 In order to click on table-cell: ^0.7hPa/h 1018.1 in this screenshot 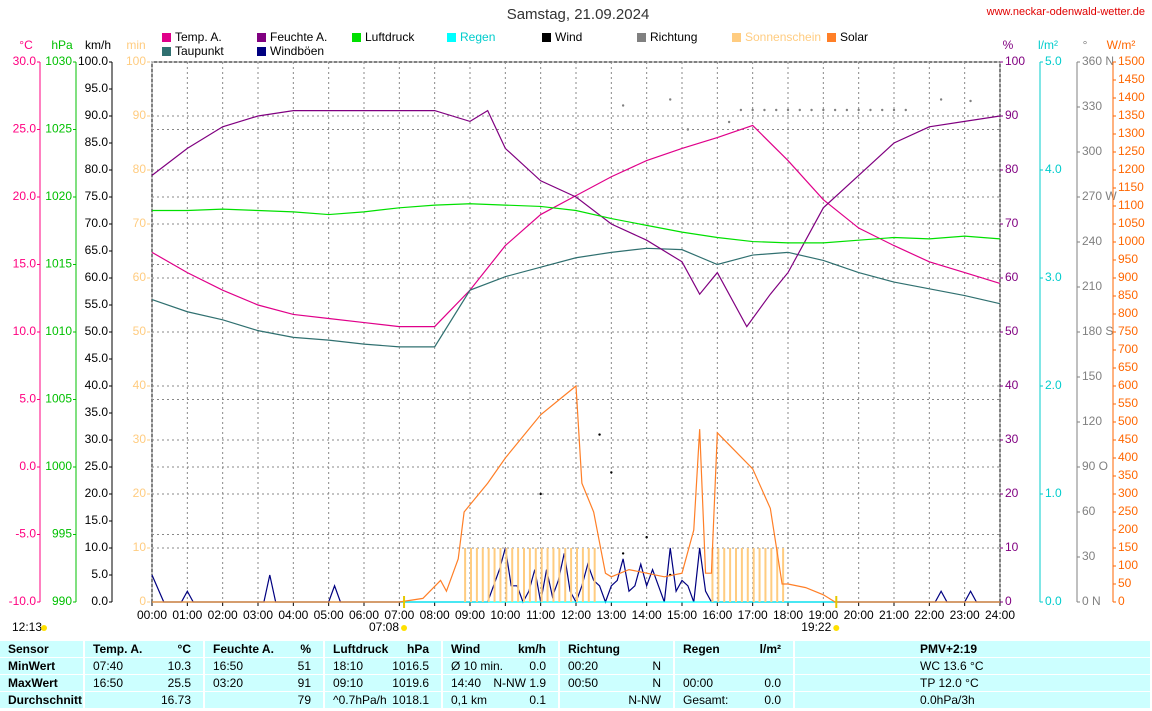, I will do `click(384, 700)`.